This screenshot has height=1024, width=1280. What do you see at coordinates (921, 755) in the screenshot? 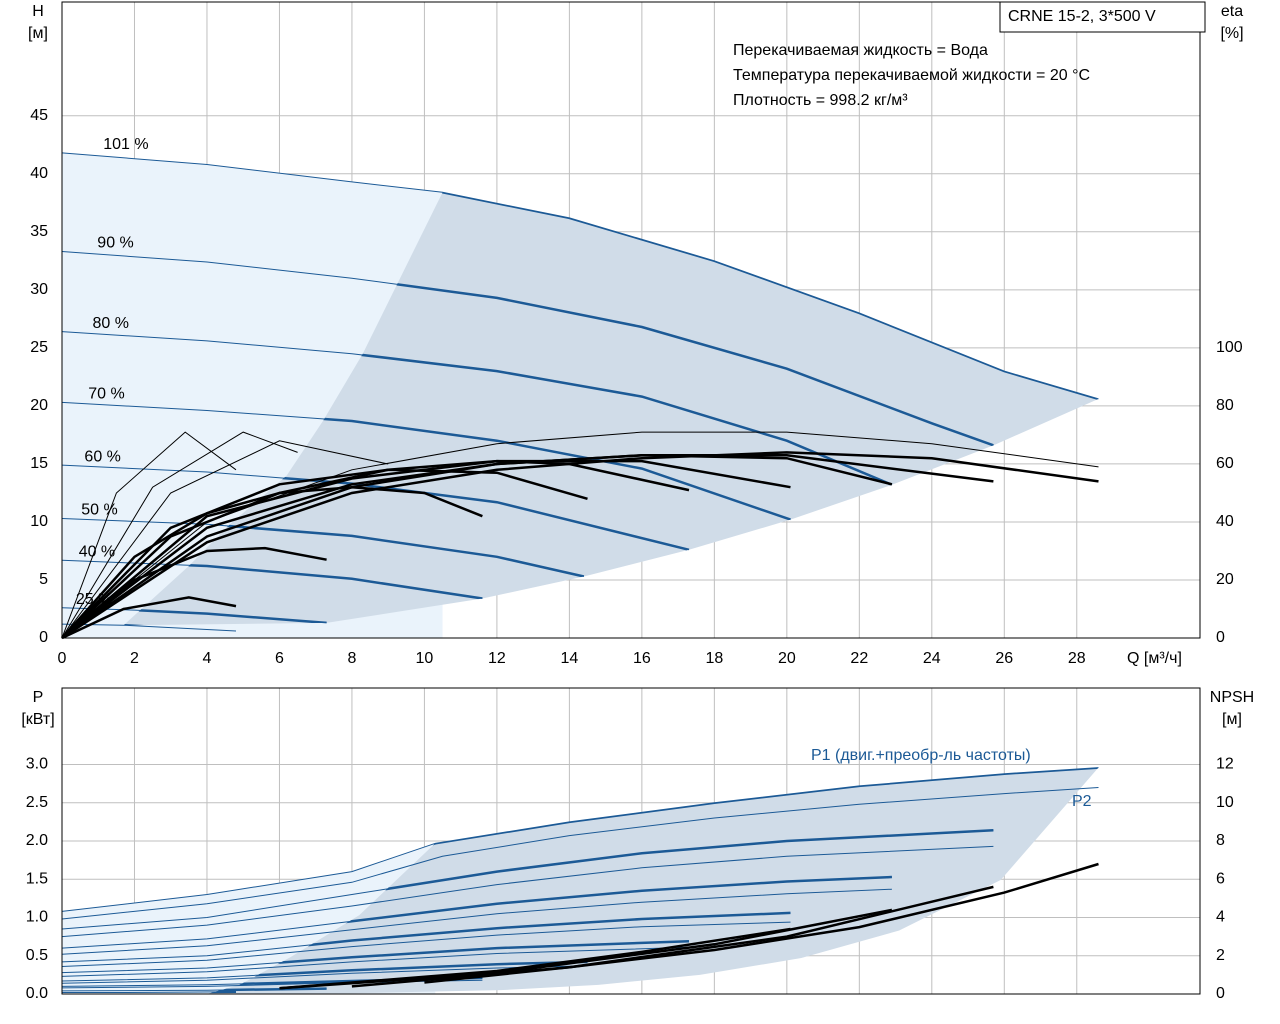
I see `curve-label: P1 (двиг.+преобр-ль частоты)` at bounding box center [921, 755].